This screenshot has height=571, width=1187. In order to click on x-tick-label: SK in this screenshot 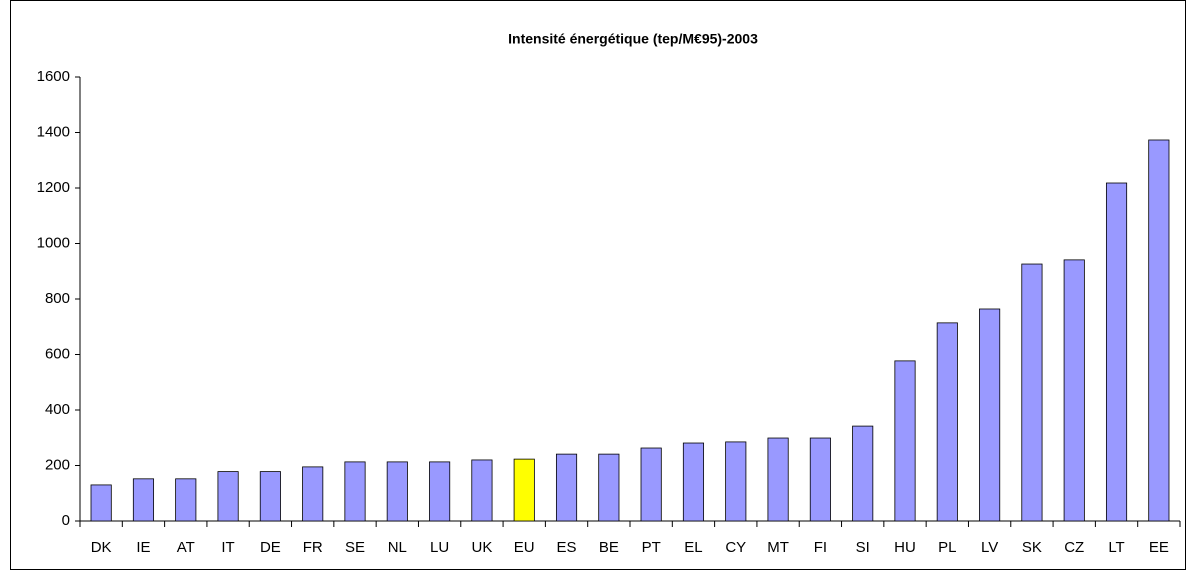, I will do `click(1032, 547)`.